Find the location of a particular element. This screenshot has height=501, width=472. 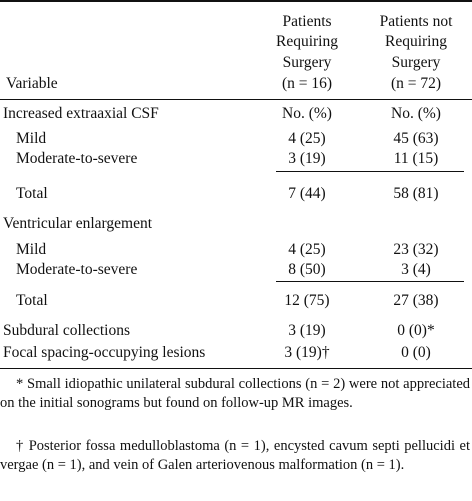

section1-unit1: No. (%) is located at coordinates (307, 113).